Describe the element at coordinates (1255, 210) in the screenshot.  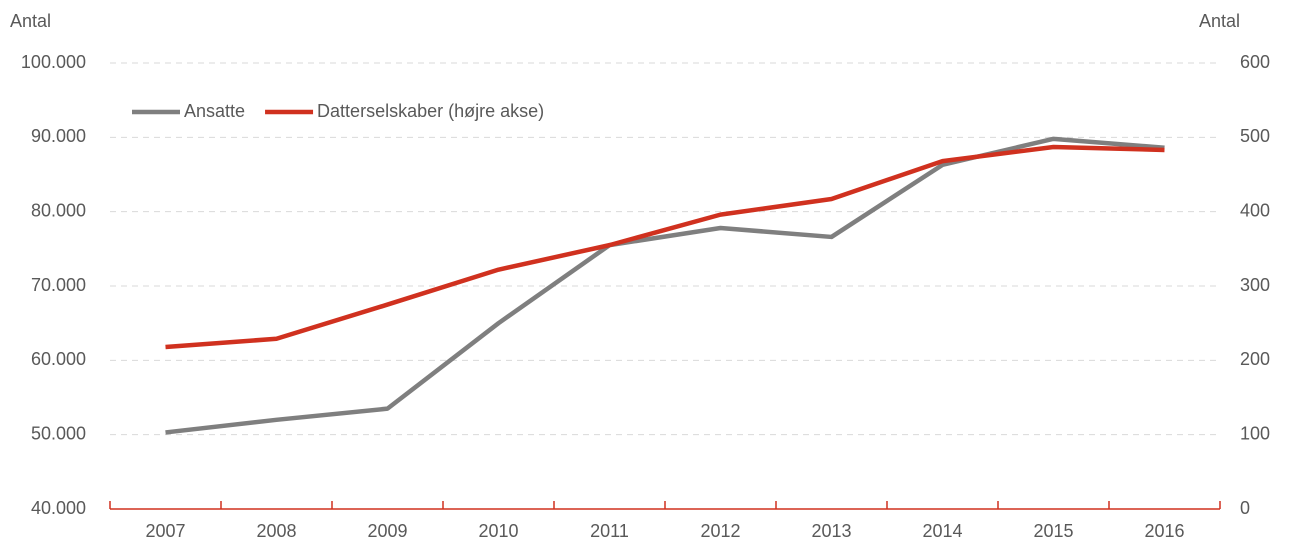
I see `y2-tick-label: 400` at that location.